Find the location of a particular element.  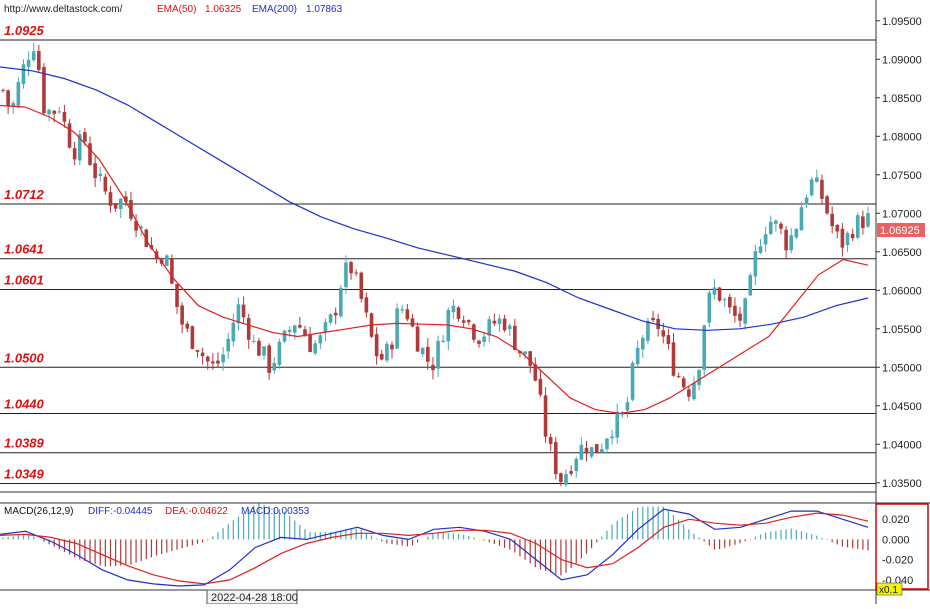

price-tick-label: 1.07500 is located at coordinates (902, 176).